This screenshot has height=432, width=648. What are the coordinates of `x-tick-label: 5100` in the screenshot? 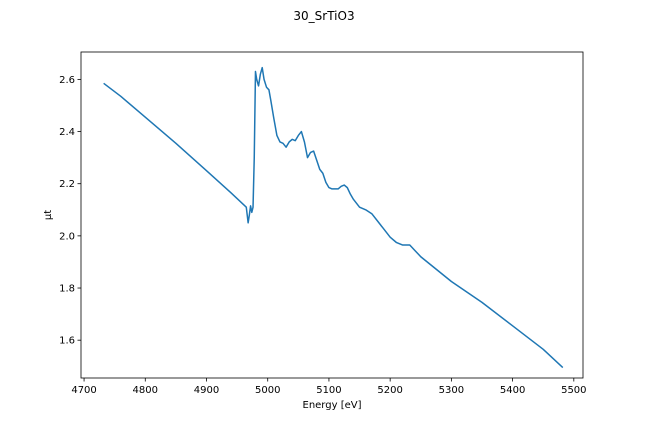 It's located at (328, 390).